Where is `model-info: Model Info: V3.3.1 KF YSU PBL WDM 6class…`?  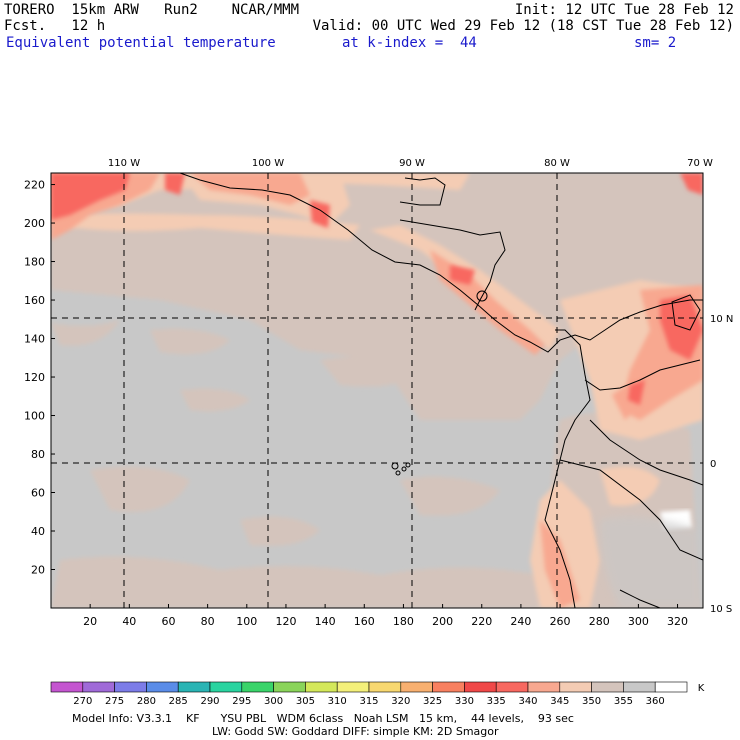
model-info: Model Info: V3.3.1 KF YSU PBL WDM 6class… is located at coordinates (323, 718).